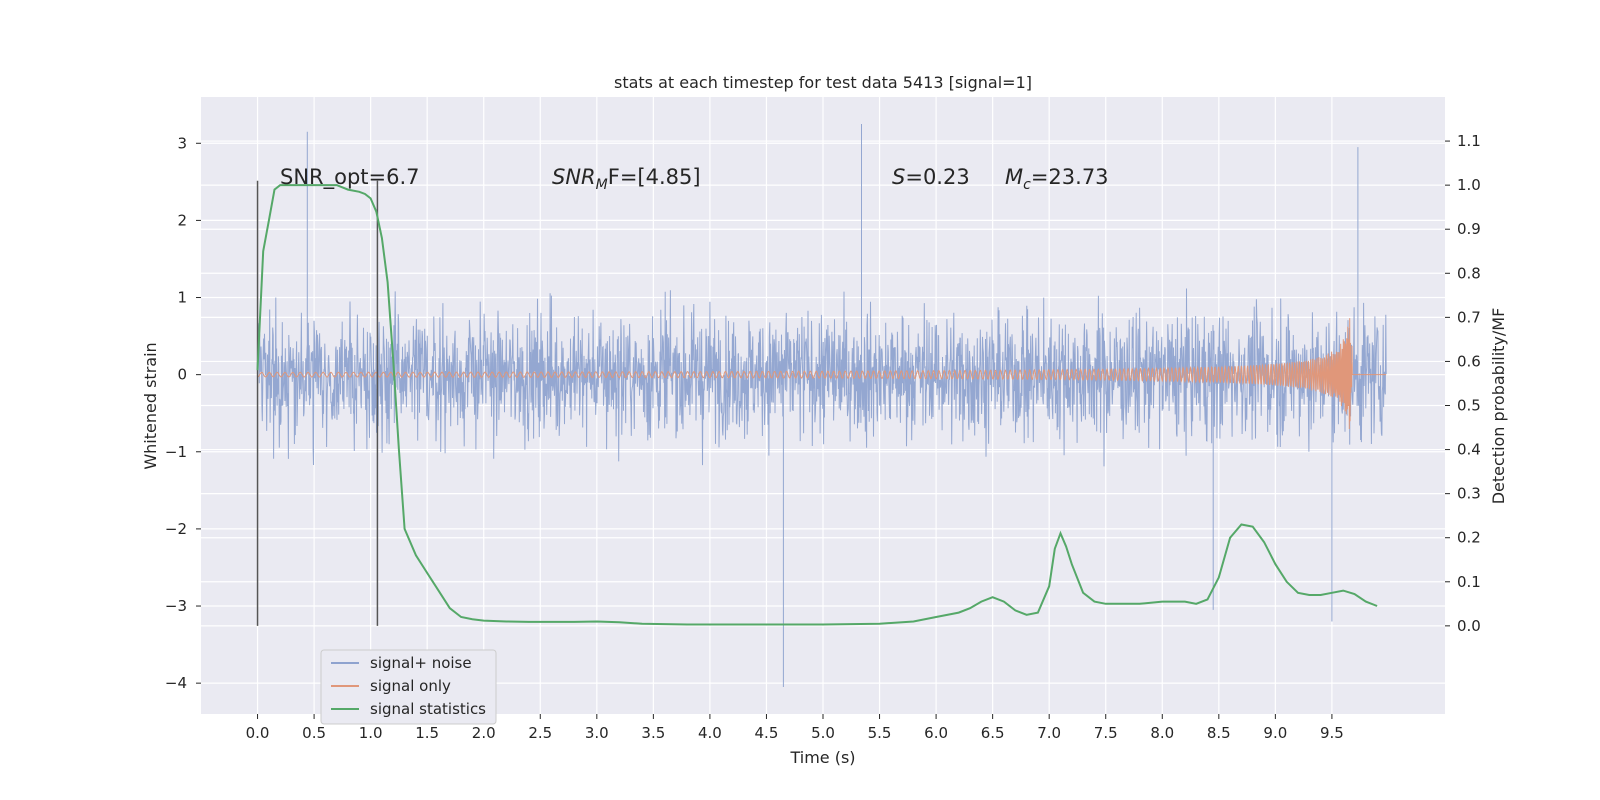 This screenshot has height=800, width=1600. Describe the element at coordinates (182, 375) in the screenshot. I see `y-tick-label: 0` at that location.